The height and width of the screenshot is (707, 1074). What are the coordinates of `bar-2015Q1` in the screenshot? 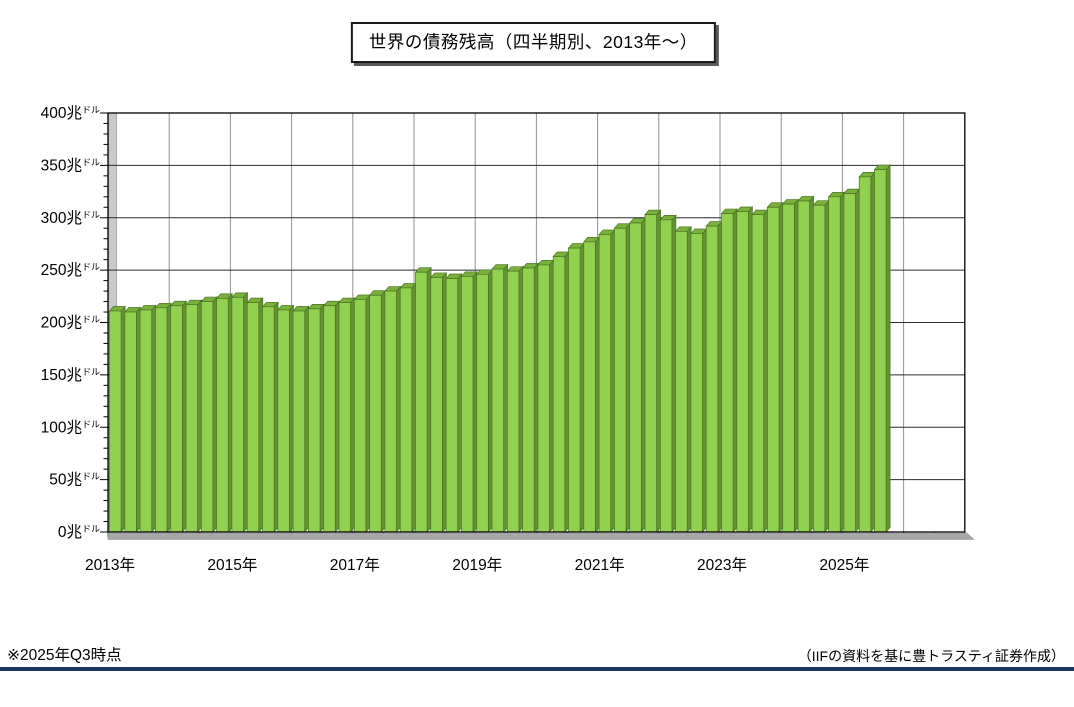 It's located at (240, 412).